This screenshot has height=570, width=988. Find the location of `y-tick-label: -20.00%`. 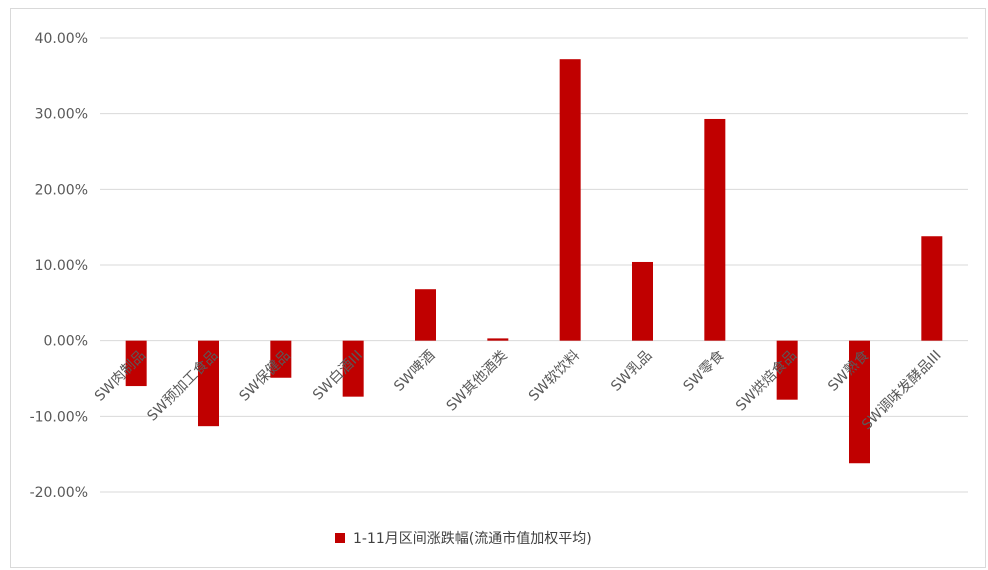

y-tick-label: -20.00% is located at coordinates (59, 493).